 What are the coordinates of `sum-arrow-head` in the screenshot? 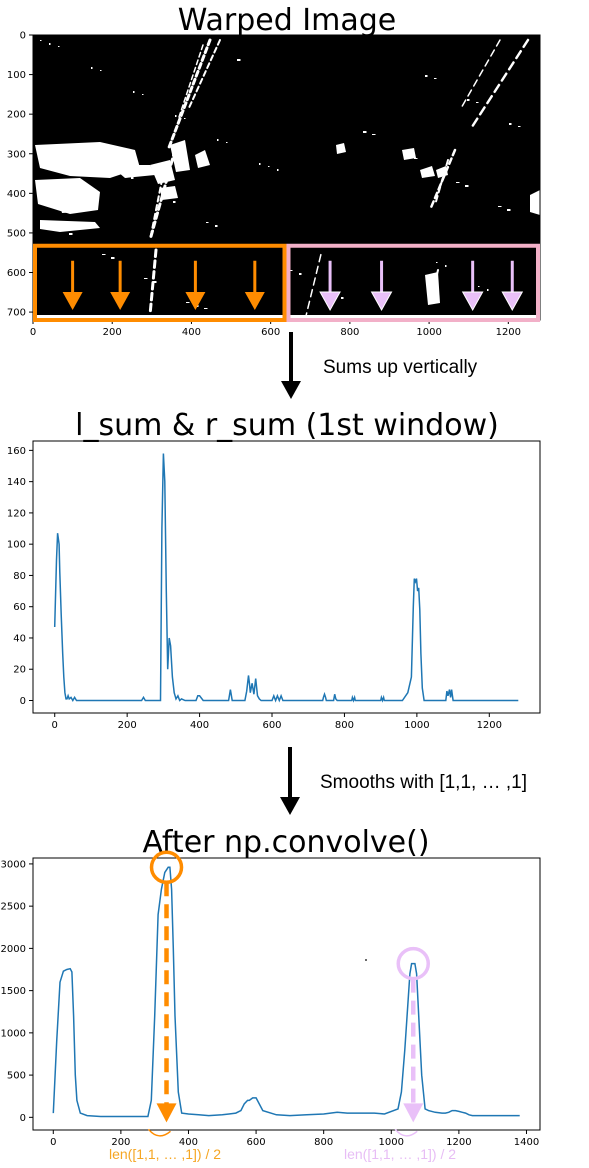 It's located at (291, 390).